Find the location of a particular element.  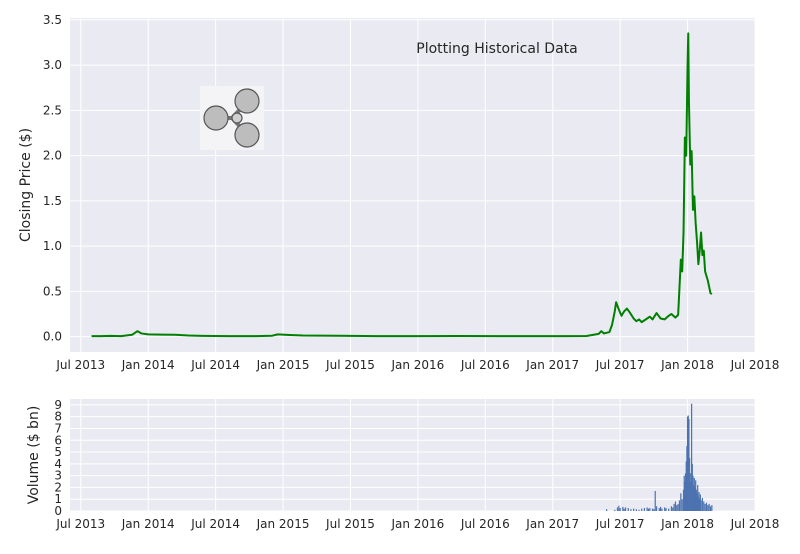

x-tick-label: Jul 2016 is located at coordinates (485, 365).